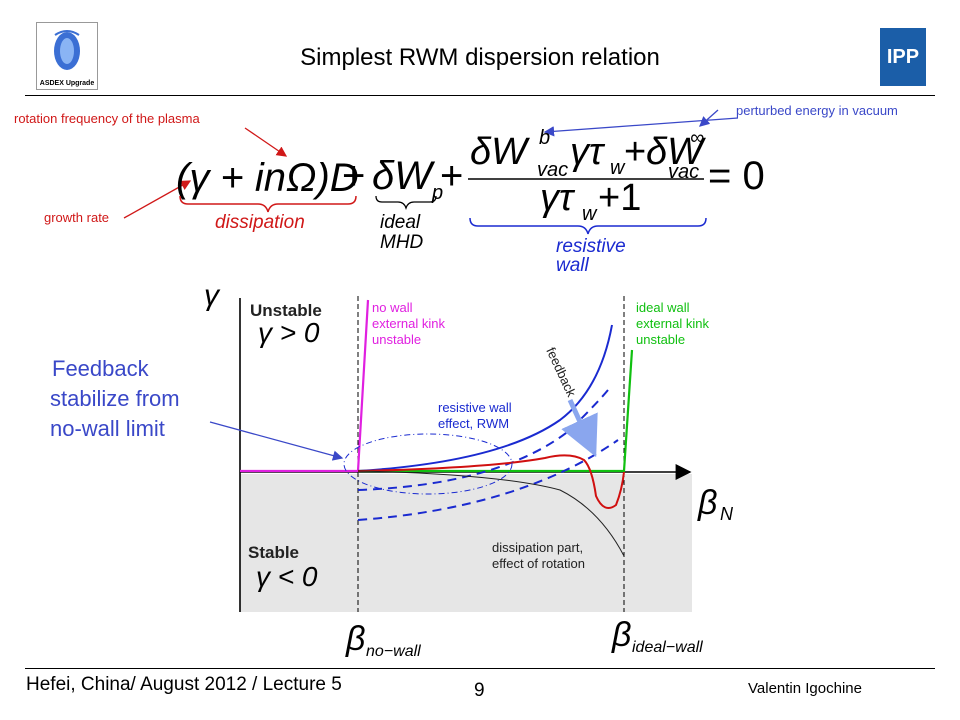 The image size is (960, 720). Describe the element at coordinates (437, 193) in the screenshot. I see `eq-term-dwp-sub: p` at that location.